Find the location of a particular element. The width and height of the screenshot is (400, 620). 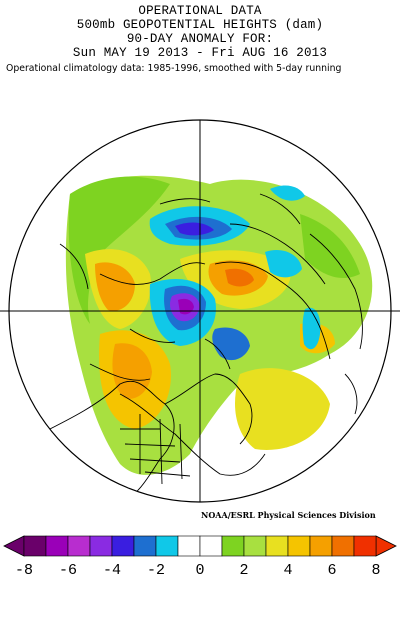

colorbar-tick-label: 6 is located at coordinates (331, 570).